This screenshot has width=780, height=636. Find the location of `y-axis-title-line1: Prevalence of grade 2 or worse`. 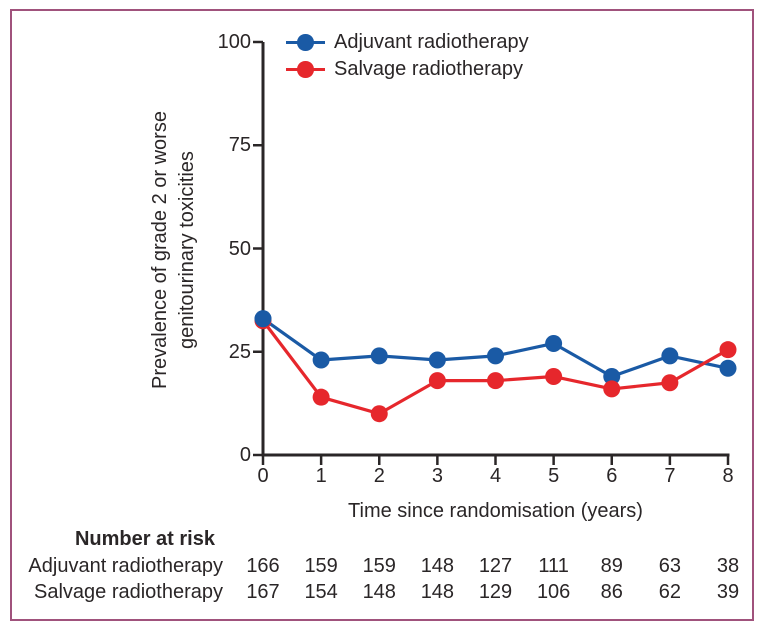

y-axis-title-line1: Prevalence of grade 2 or worse is located at coordinates (160, 250).